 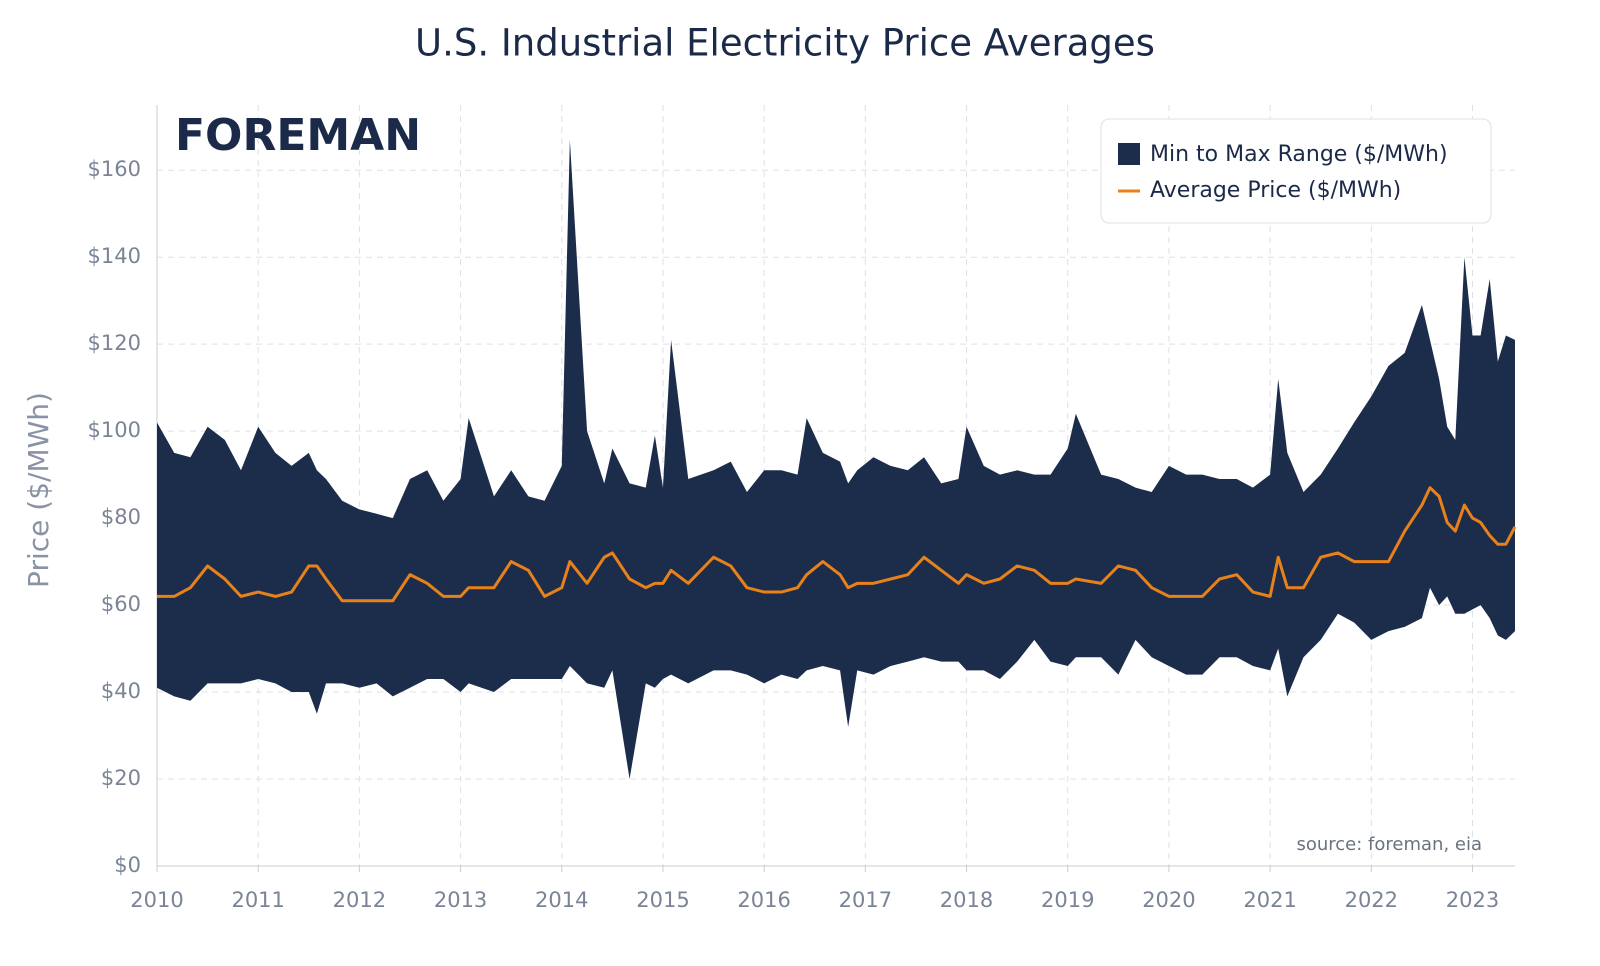 What do you see at coordinates (127, 865) in the screenshot?
I see `y-tick-label: $0` at bounding box center [127, 865].